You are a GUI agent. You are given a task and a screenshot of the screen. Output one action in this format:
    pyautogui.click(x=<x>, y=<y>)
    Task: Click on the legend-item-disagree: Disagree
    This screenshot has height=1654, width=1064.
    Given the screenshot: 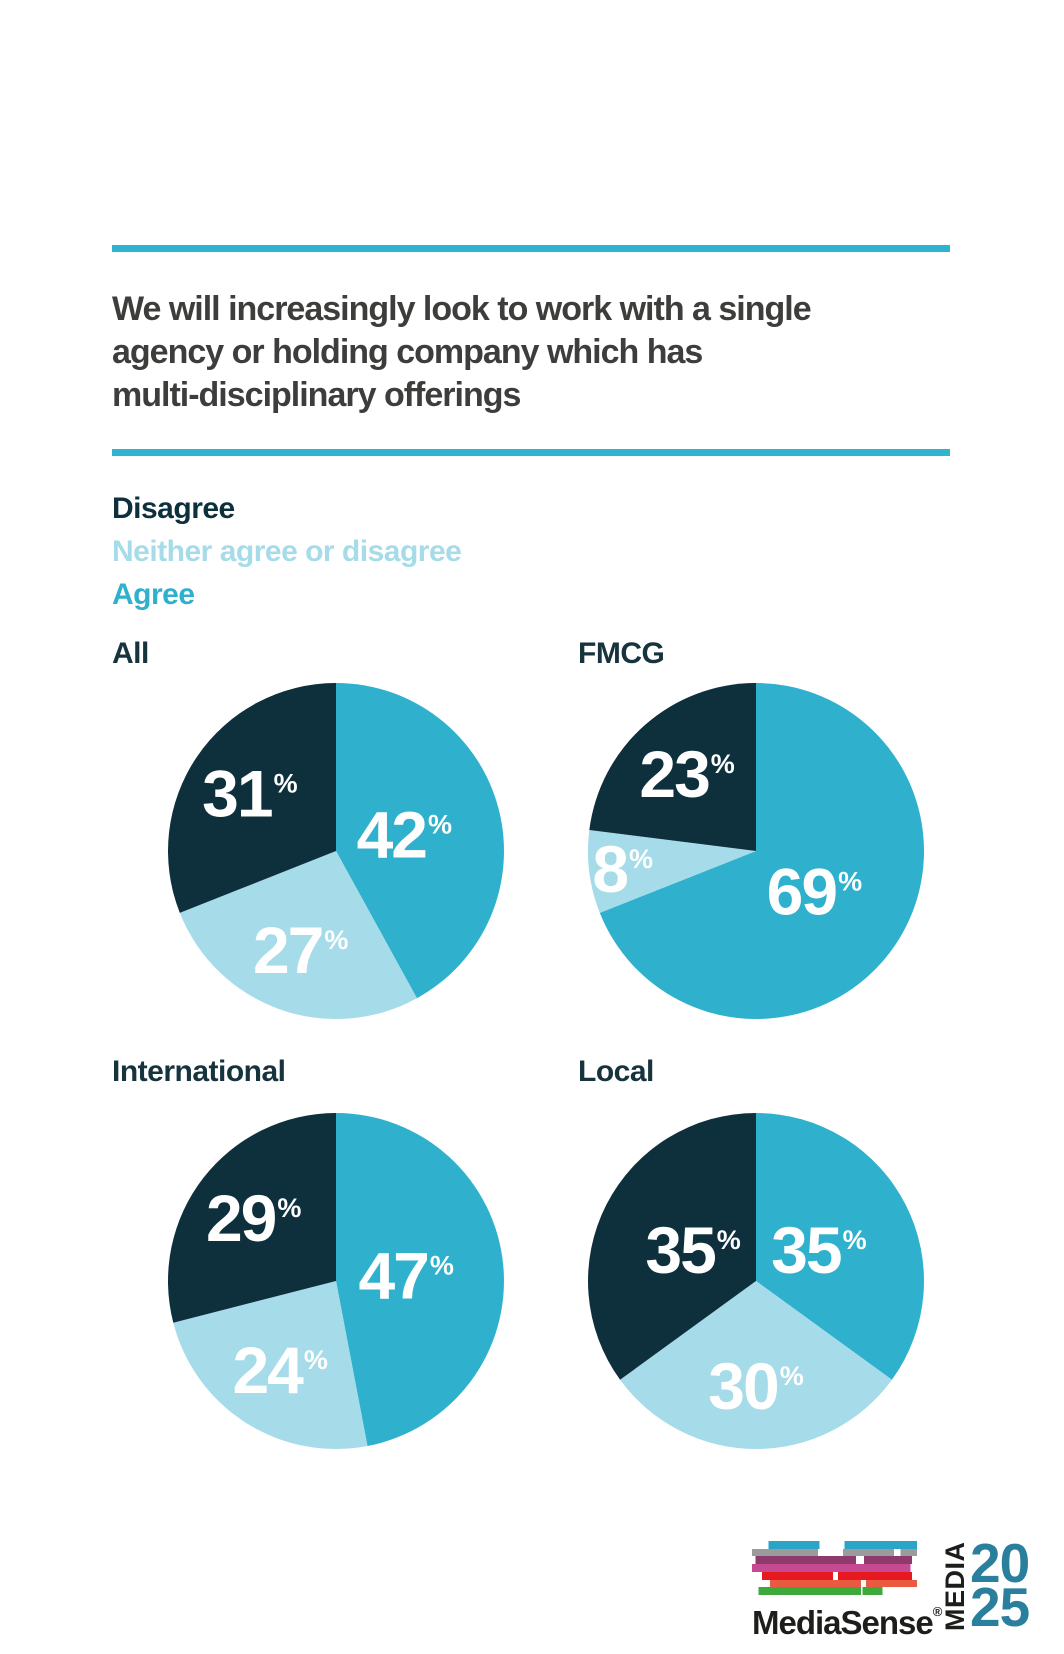 What is the action you would take?
    pyautogui.click(x=173, y=508)
    